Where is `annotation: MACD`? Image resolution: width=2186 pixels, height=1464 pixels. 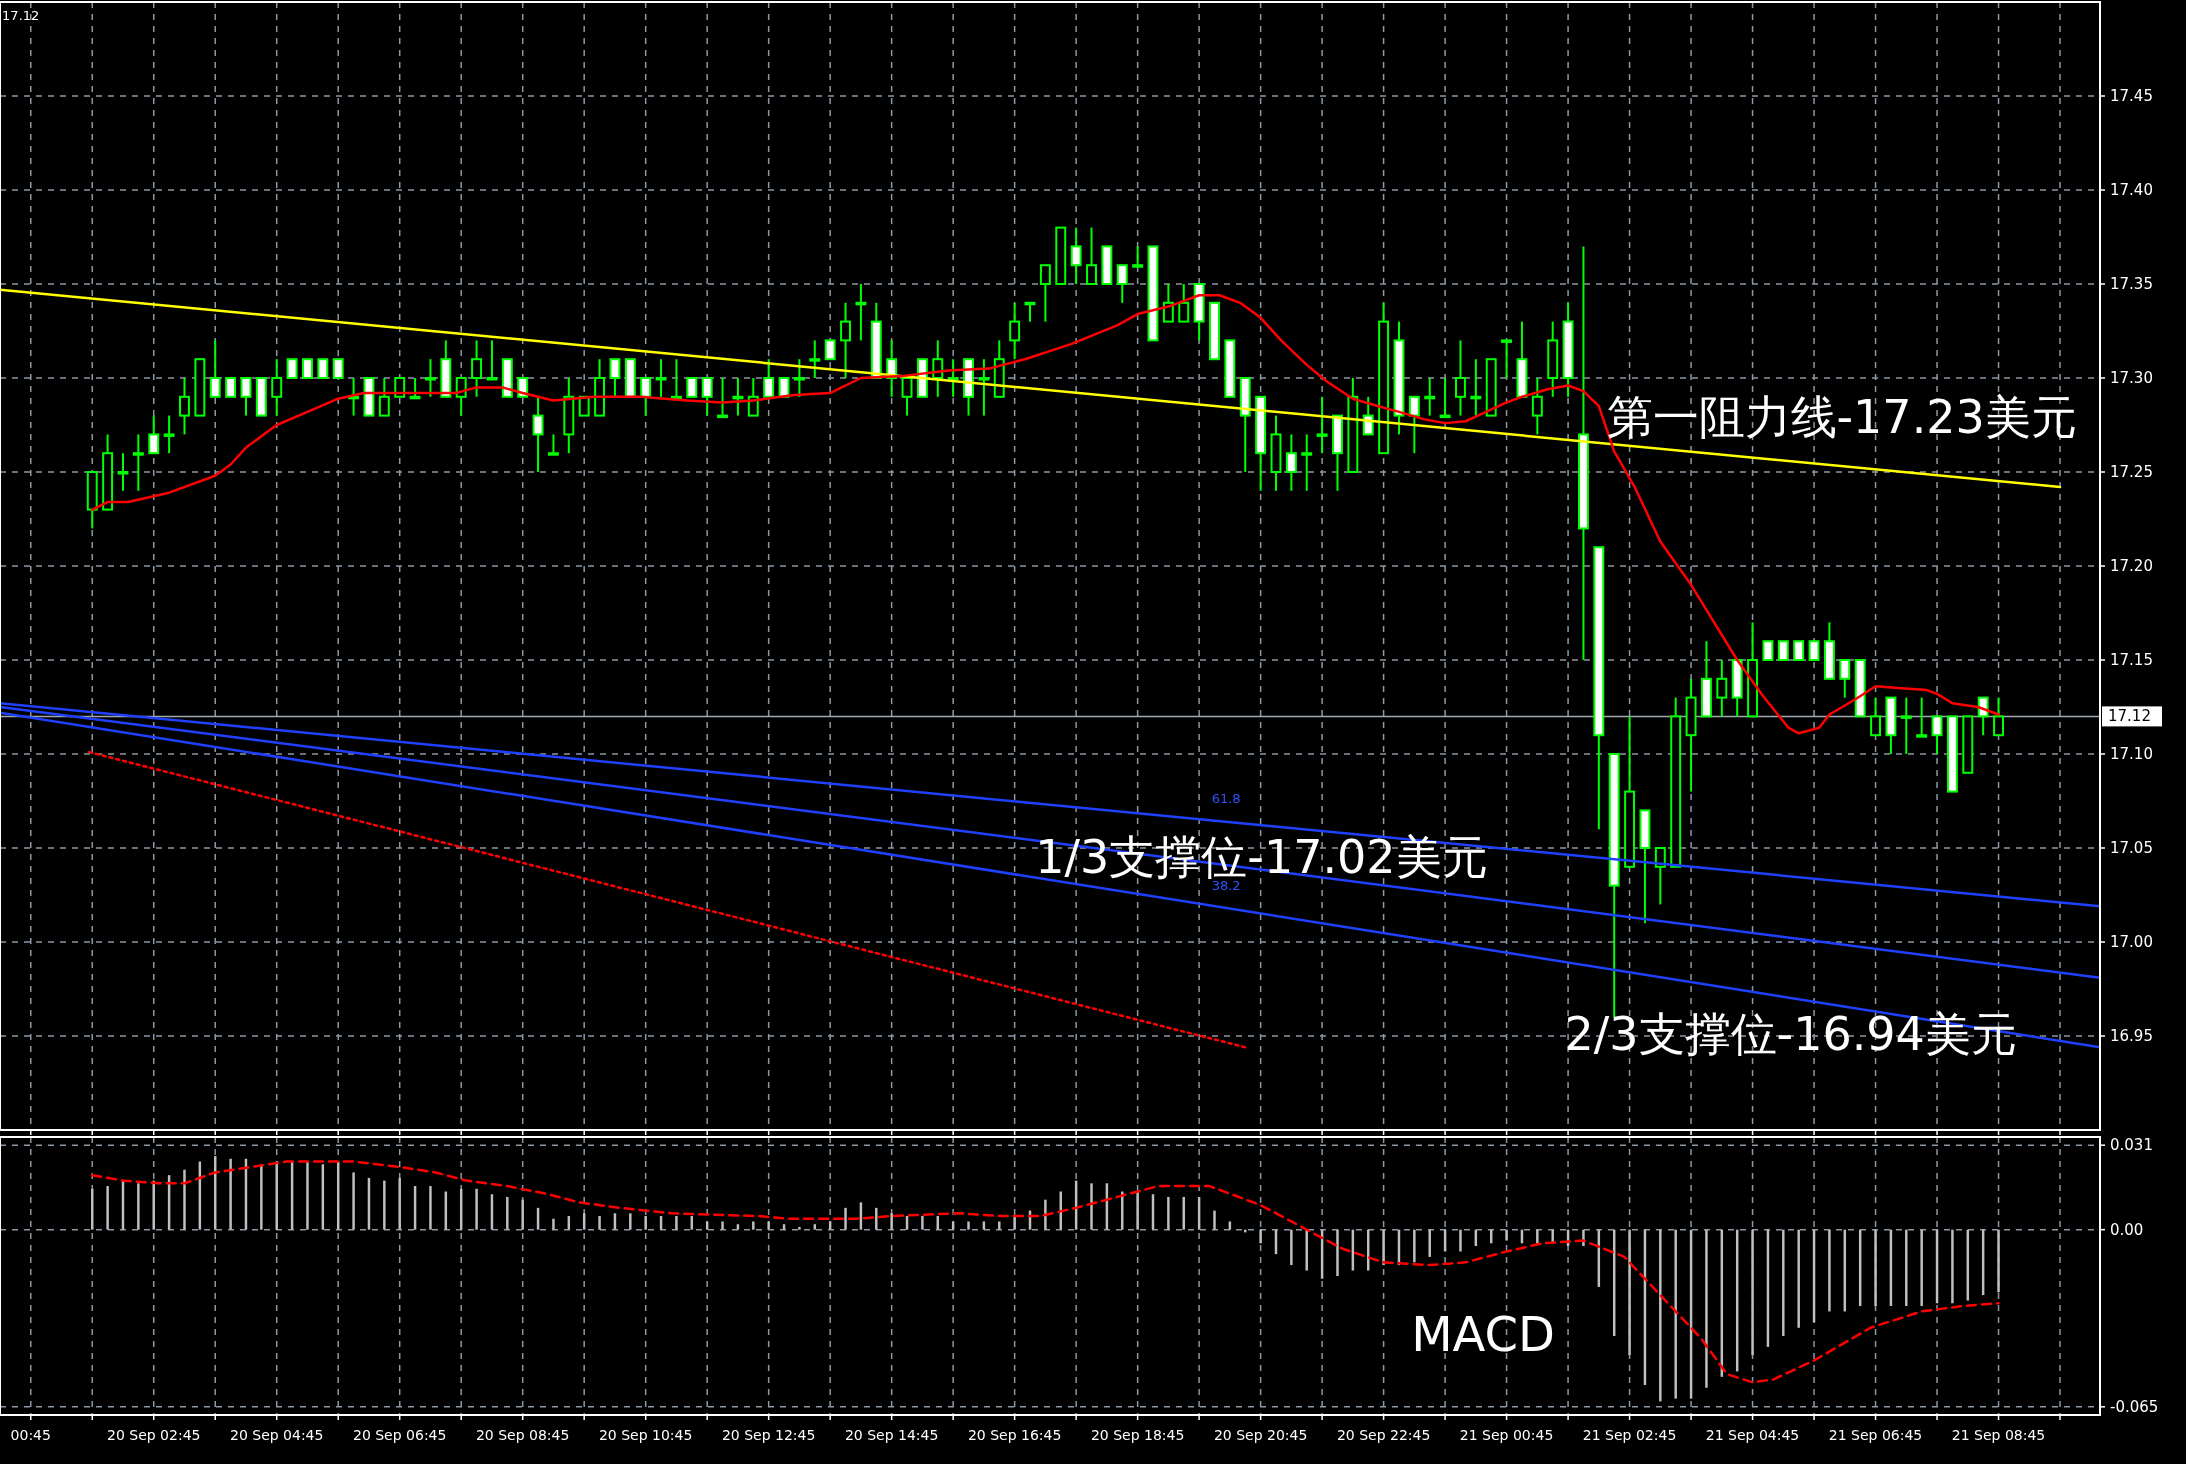 annotation: MACD is located at coordinates (1483, 1334).